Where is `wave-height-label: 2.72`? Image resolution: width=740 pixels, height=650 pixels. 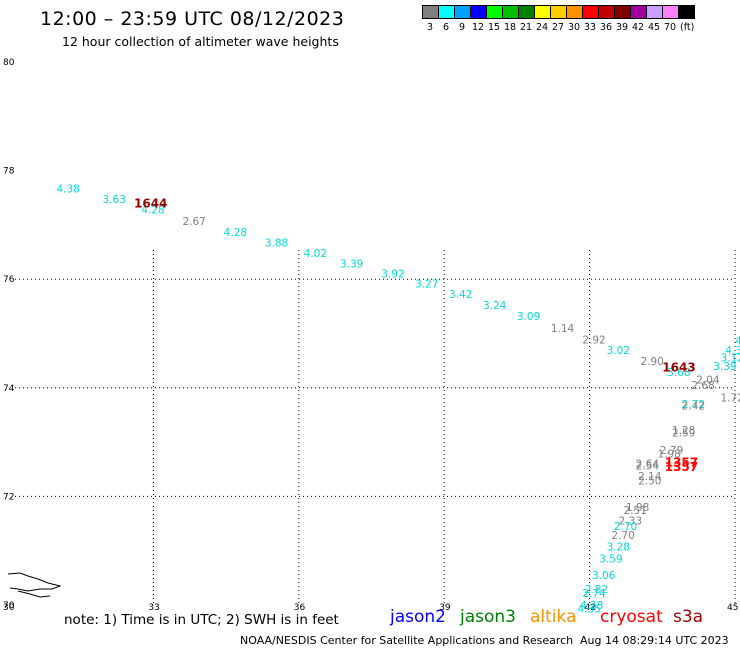
wave-height-label: 2.72 is located at coordinates (693, 405).